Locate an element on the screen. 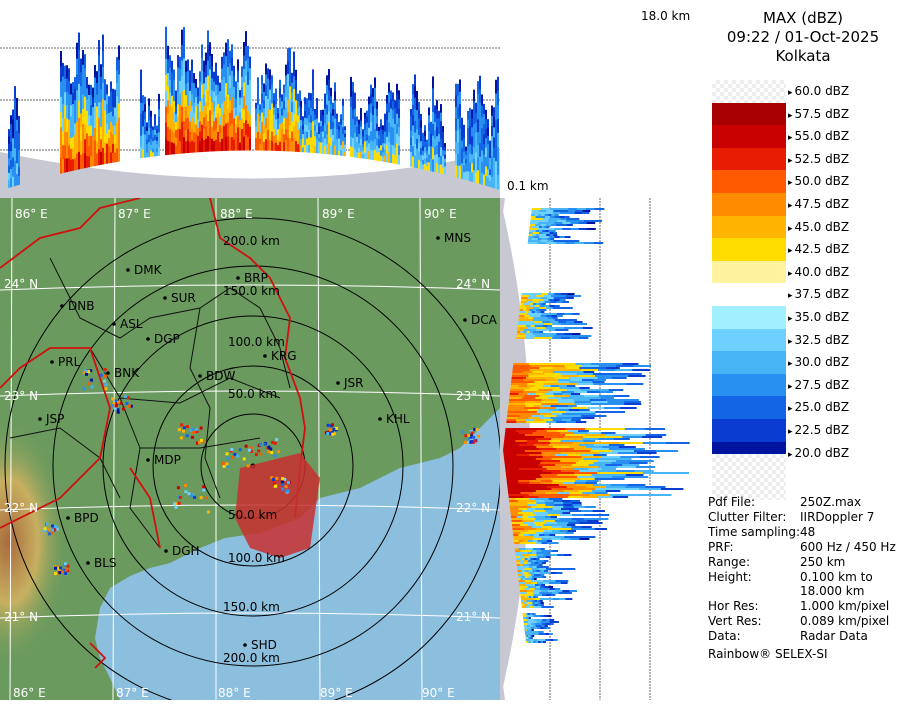 This screenshot has width=906, height=704. scale-swatch is located at coordinates (749, 182).